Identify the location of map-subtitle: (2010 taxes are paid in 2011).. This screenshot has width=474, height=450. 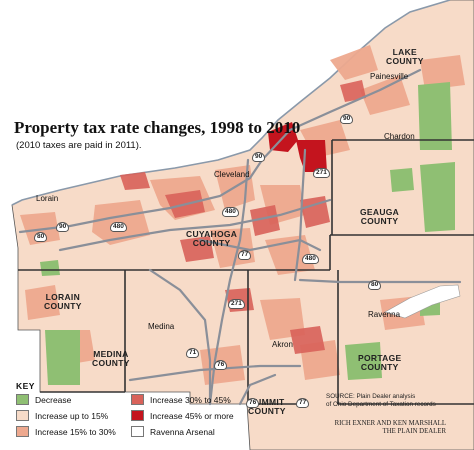
(79, 145).